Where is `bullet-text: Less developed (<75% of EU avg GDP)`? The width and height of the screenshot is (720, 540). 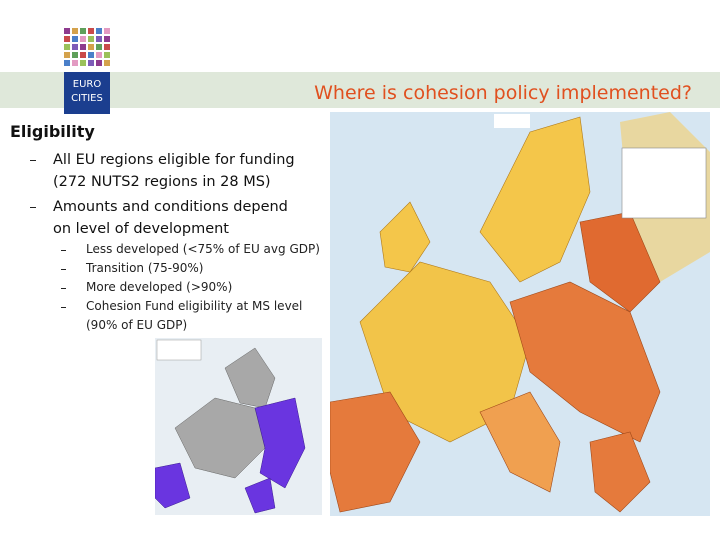 bullet-text: Less developed (<75% of EU avg GDP) is located at coordinates (203, 249).